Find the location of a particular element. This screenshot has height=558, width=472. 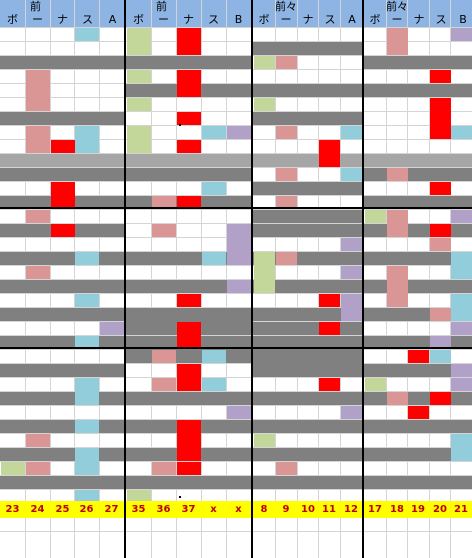

header-top-label: 前々 is located at coordinates (286, 6).